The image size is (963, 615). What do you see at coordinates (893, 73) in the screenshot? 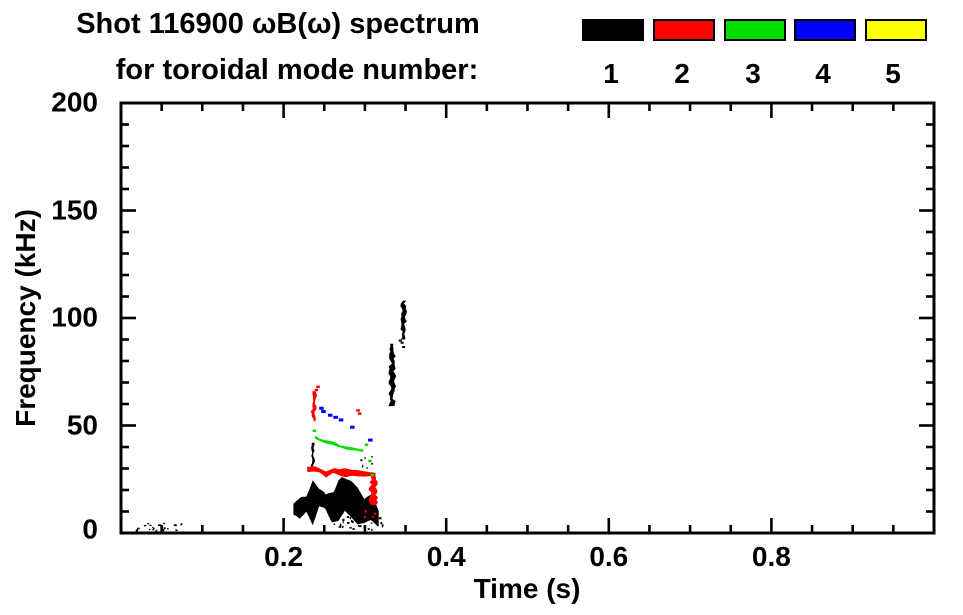
I see `legend-label-mode-5: 5` at bounding box center [893, 73].